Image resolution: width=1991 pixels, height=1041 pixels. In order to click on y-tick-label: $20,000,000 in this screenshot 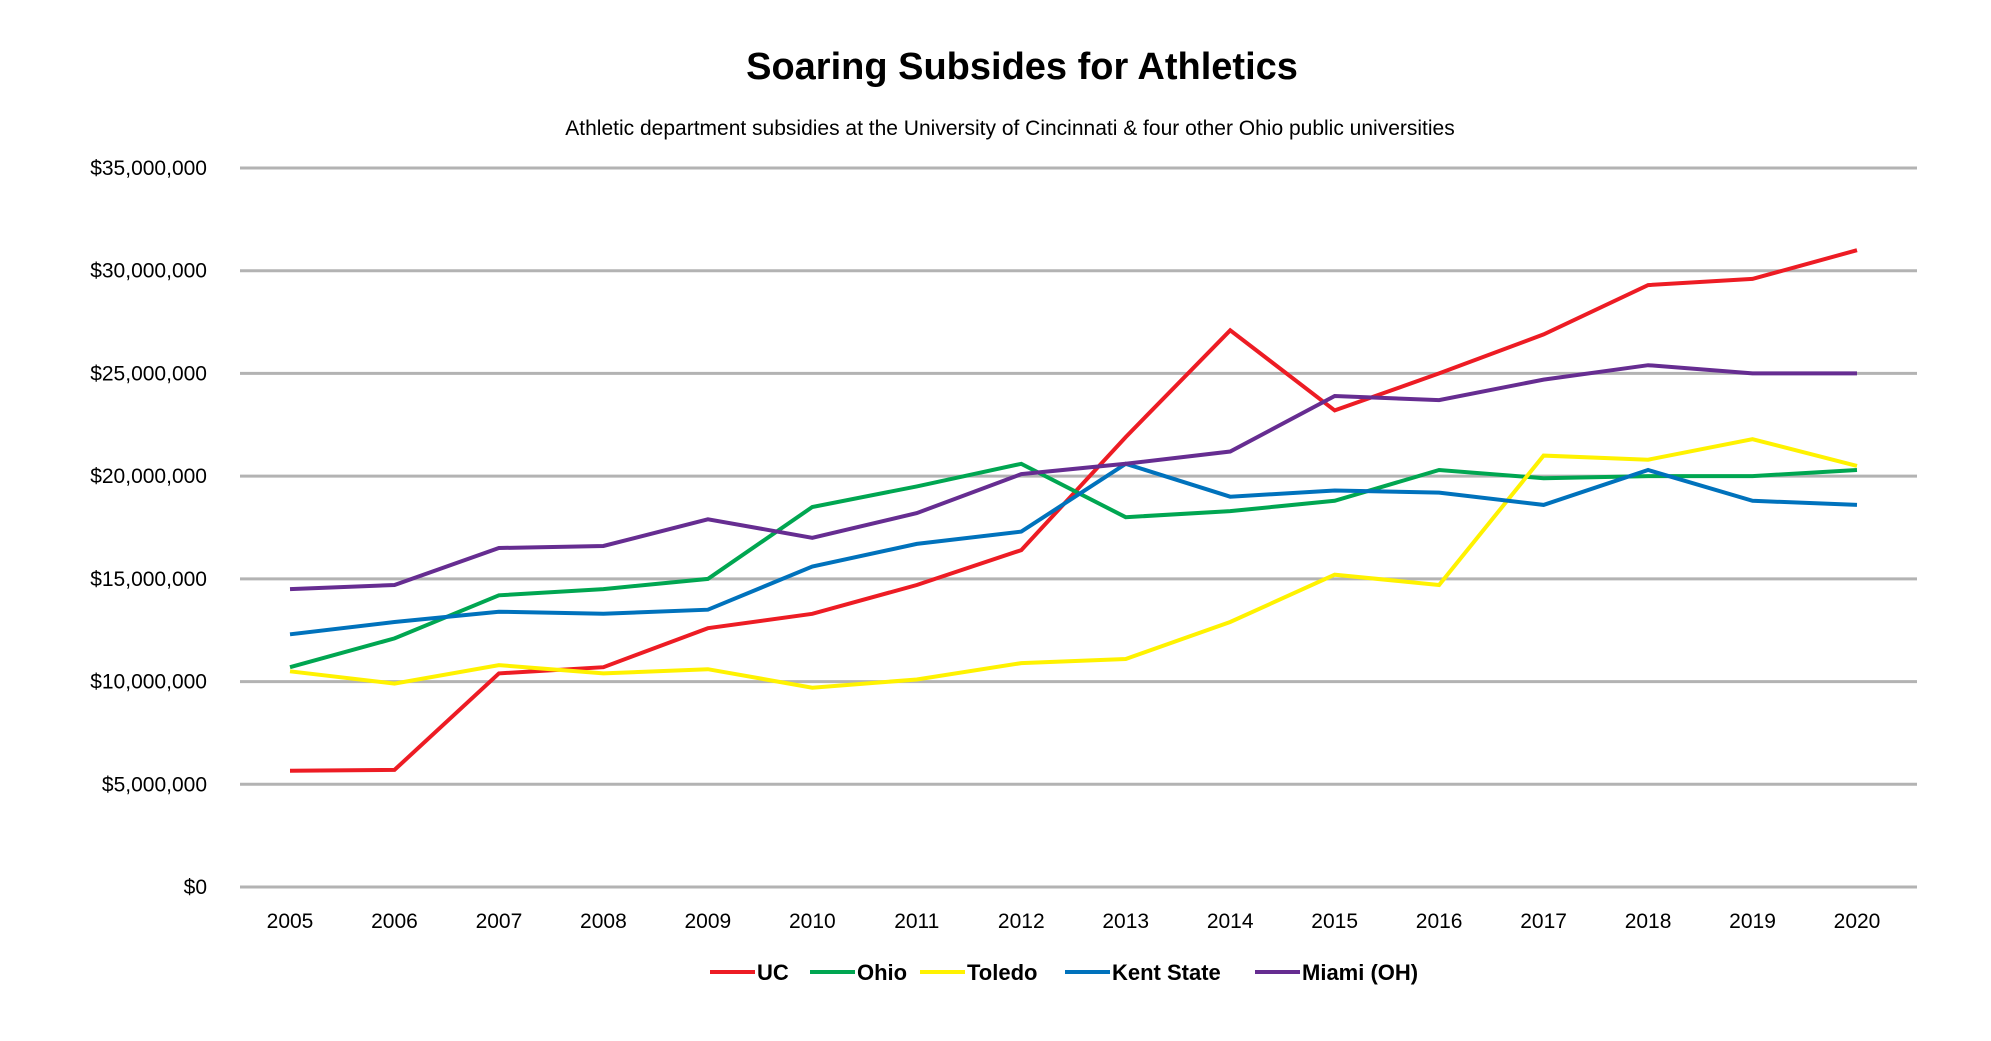, I will do `click(148, 476)`.